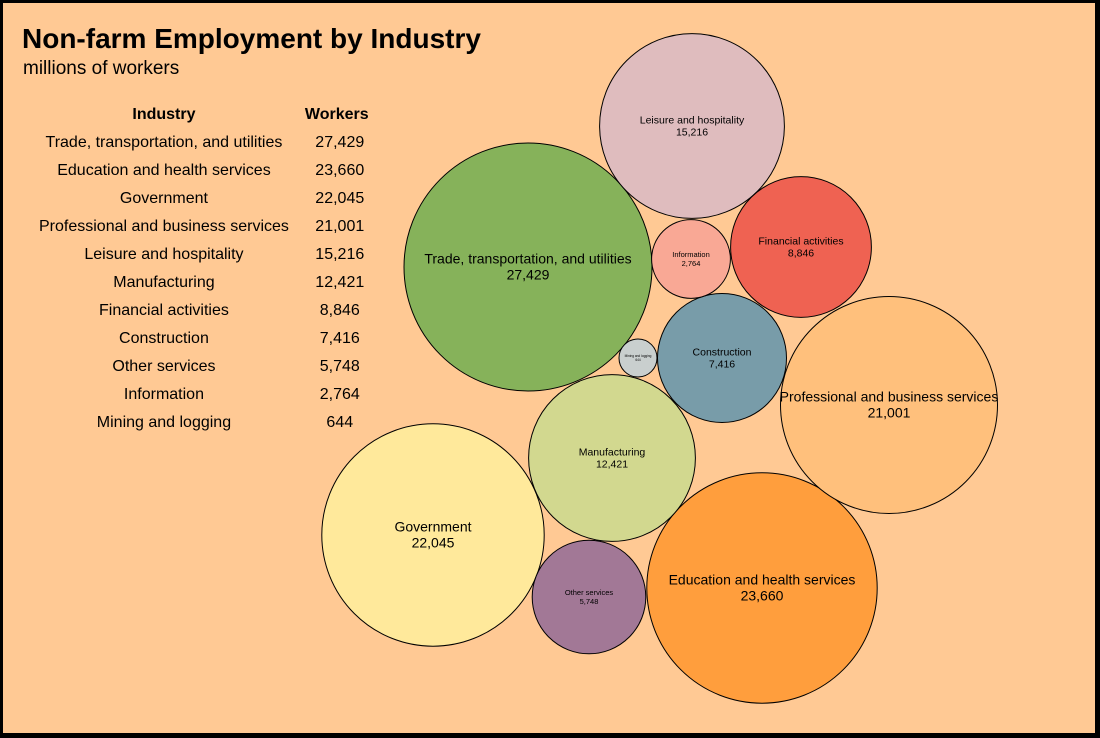 The height and width of the screenshot is (738, 1100). What do you see at coordinates (340, 254) in the screenshot?
I see `workers-cell: 15,216` at bounding box center [340, 254].